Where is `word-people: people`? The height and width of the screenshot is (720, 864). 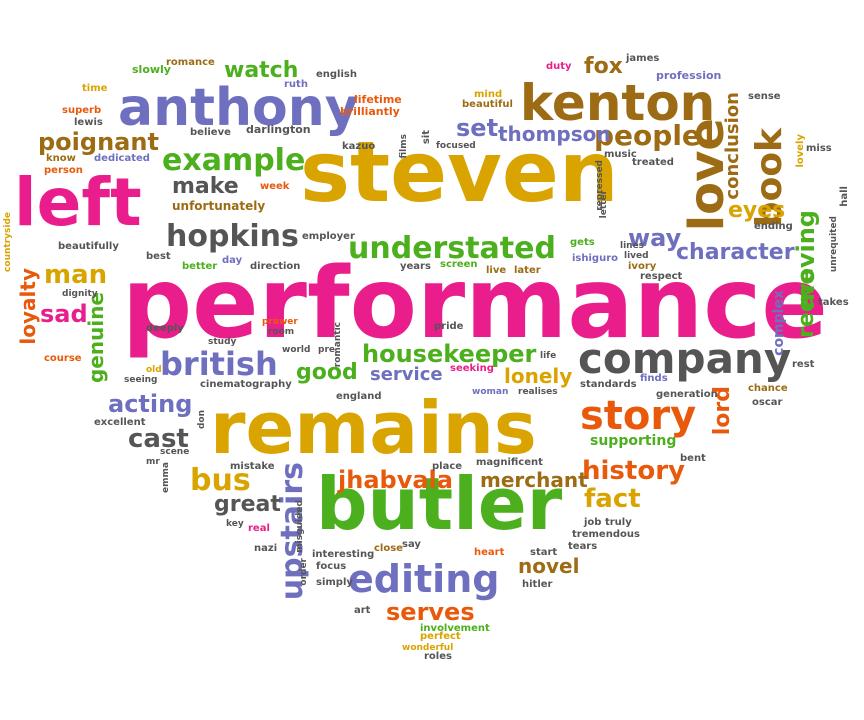 word-people: people is located at coordinates (647, 135).